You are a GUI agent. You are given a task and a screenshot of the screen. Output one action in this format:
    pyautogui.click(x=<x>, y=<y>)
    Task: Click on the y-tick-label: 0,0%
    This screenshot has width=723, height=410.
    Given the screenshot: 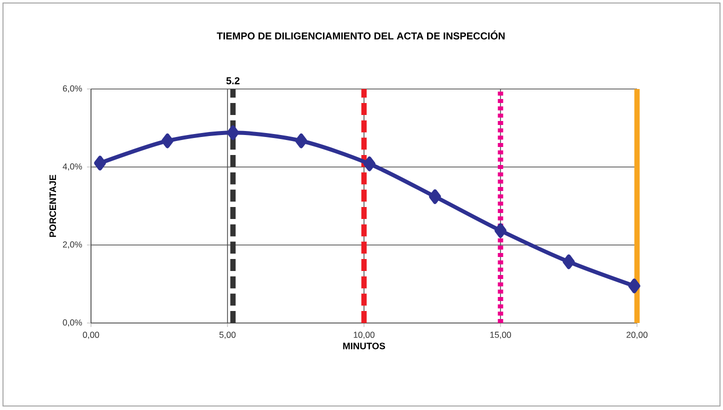 What is the action you would take?
    pyautogui.click(x=72, y=323)
    